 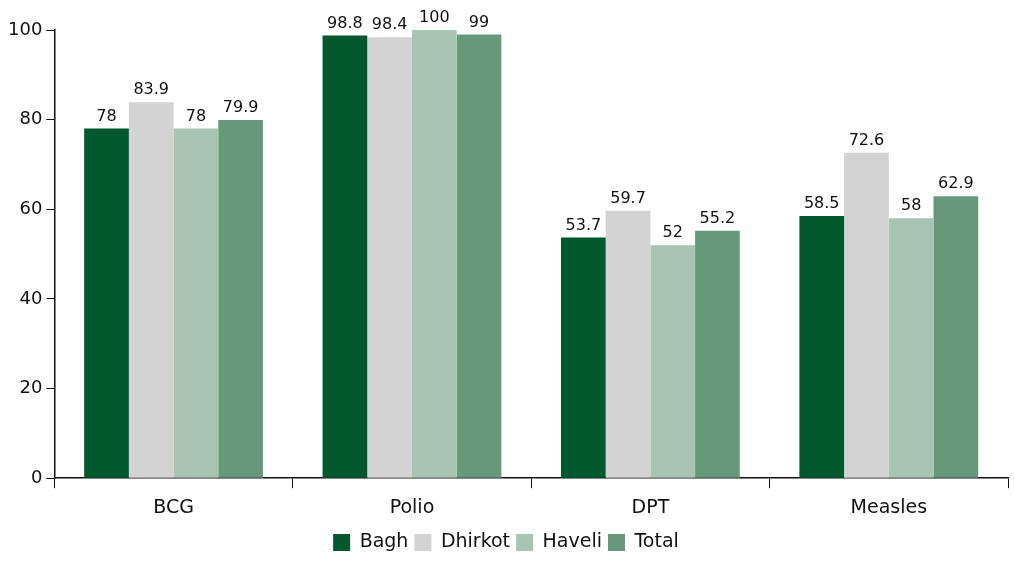 What do you see at coordinates (151, 89) in the screenshot?
I see `data-label: 83.9` at bounding box center [151, 89].